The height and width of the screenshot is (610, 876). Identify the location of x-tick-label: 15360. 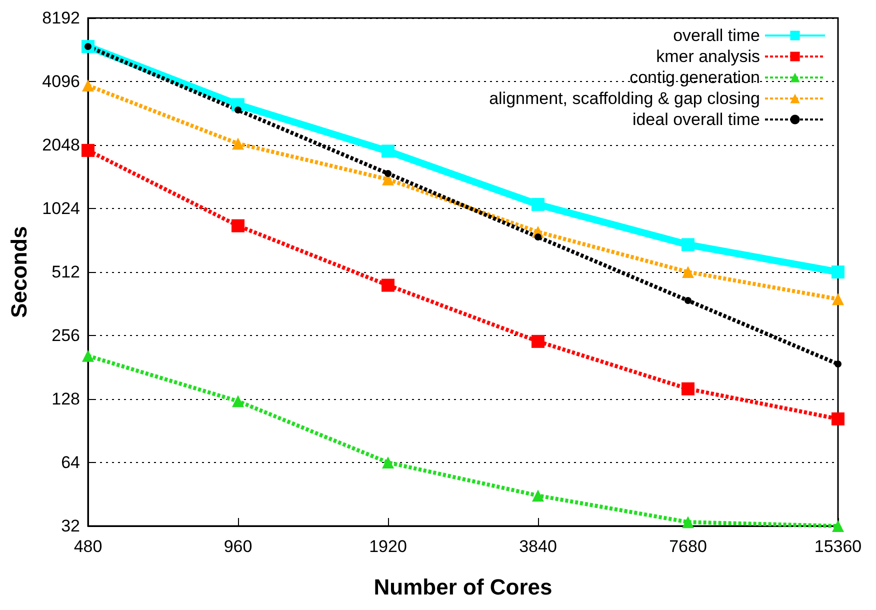
(838, 546).